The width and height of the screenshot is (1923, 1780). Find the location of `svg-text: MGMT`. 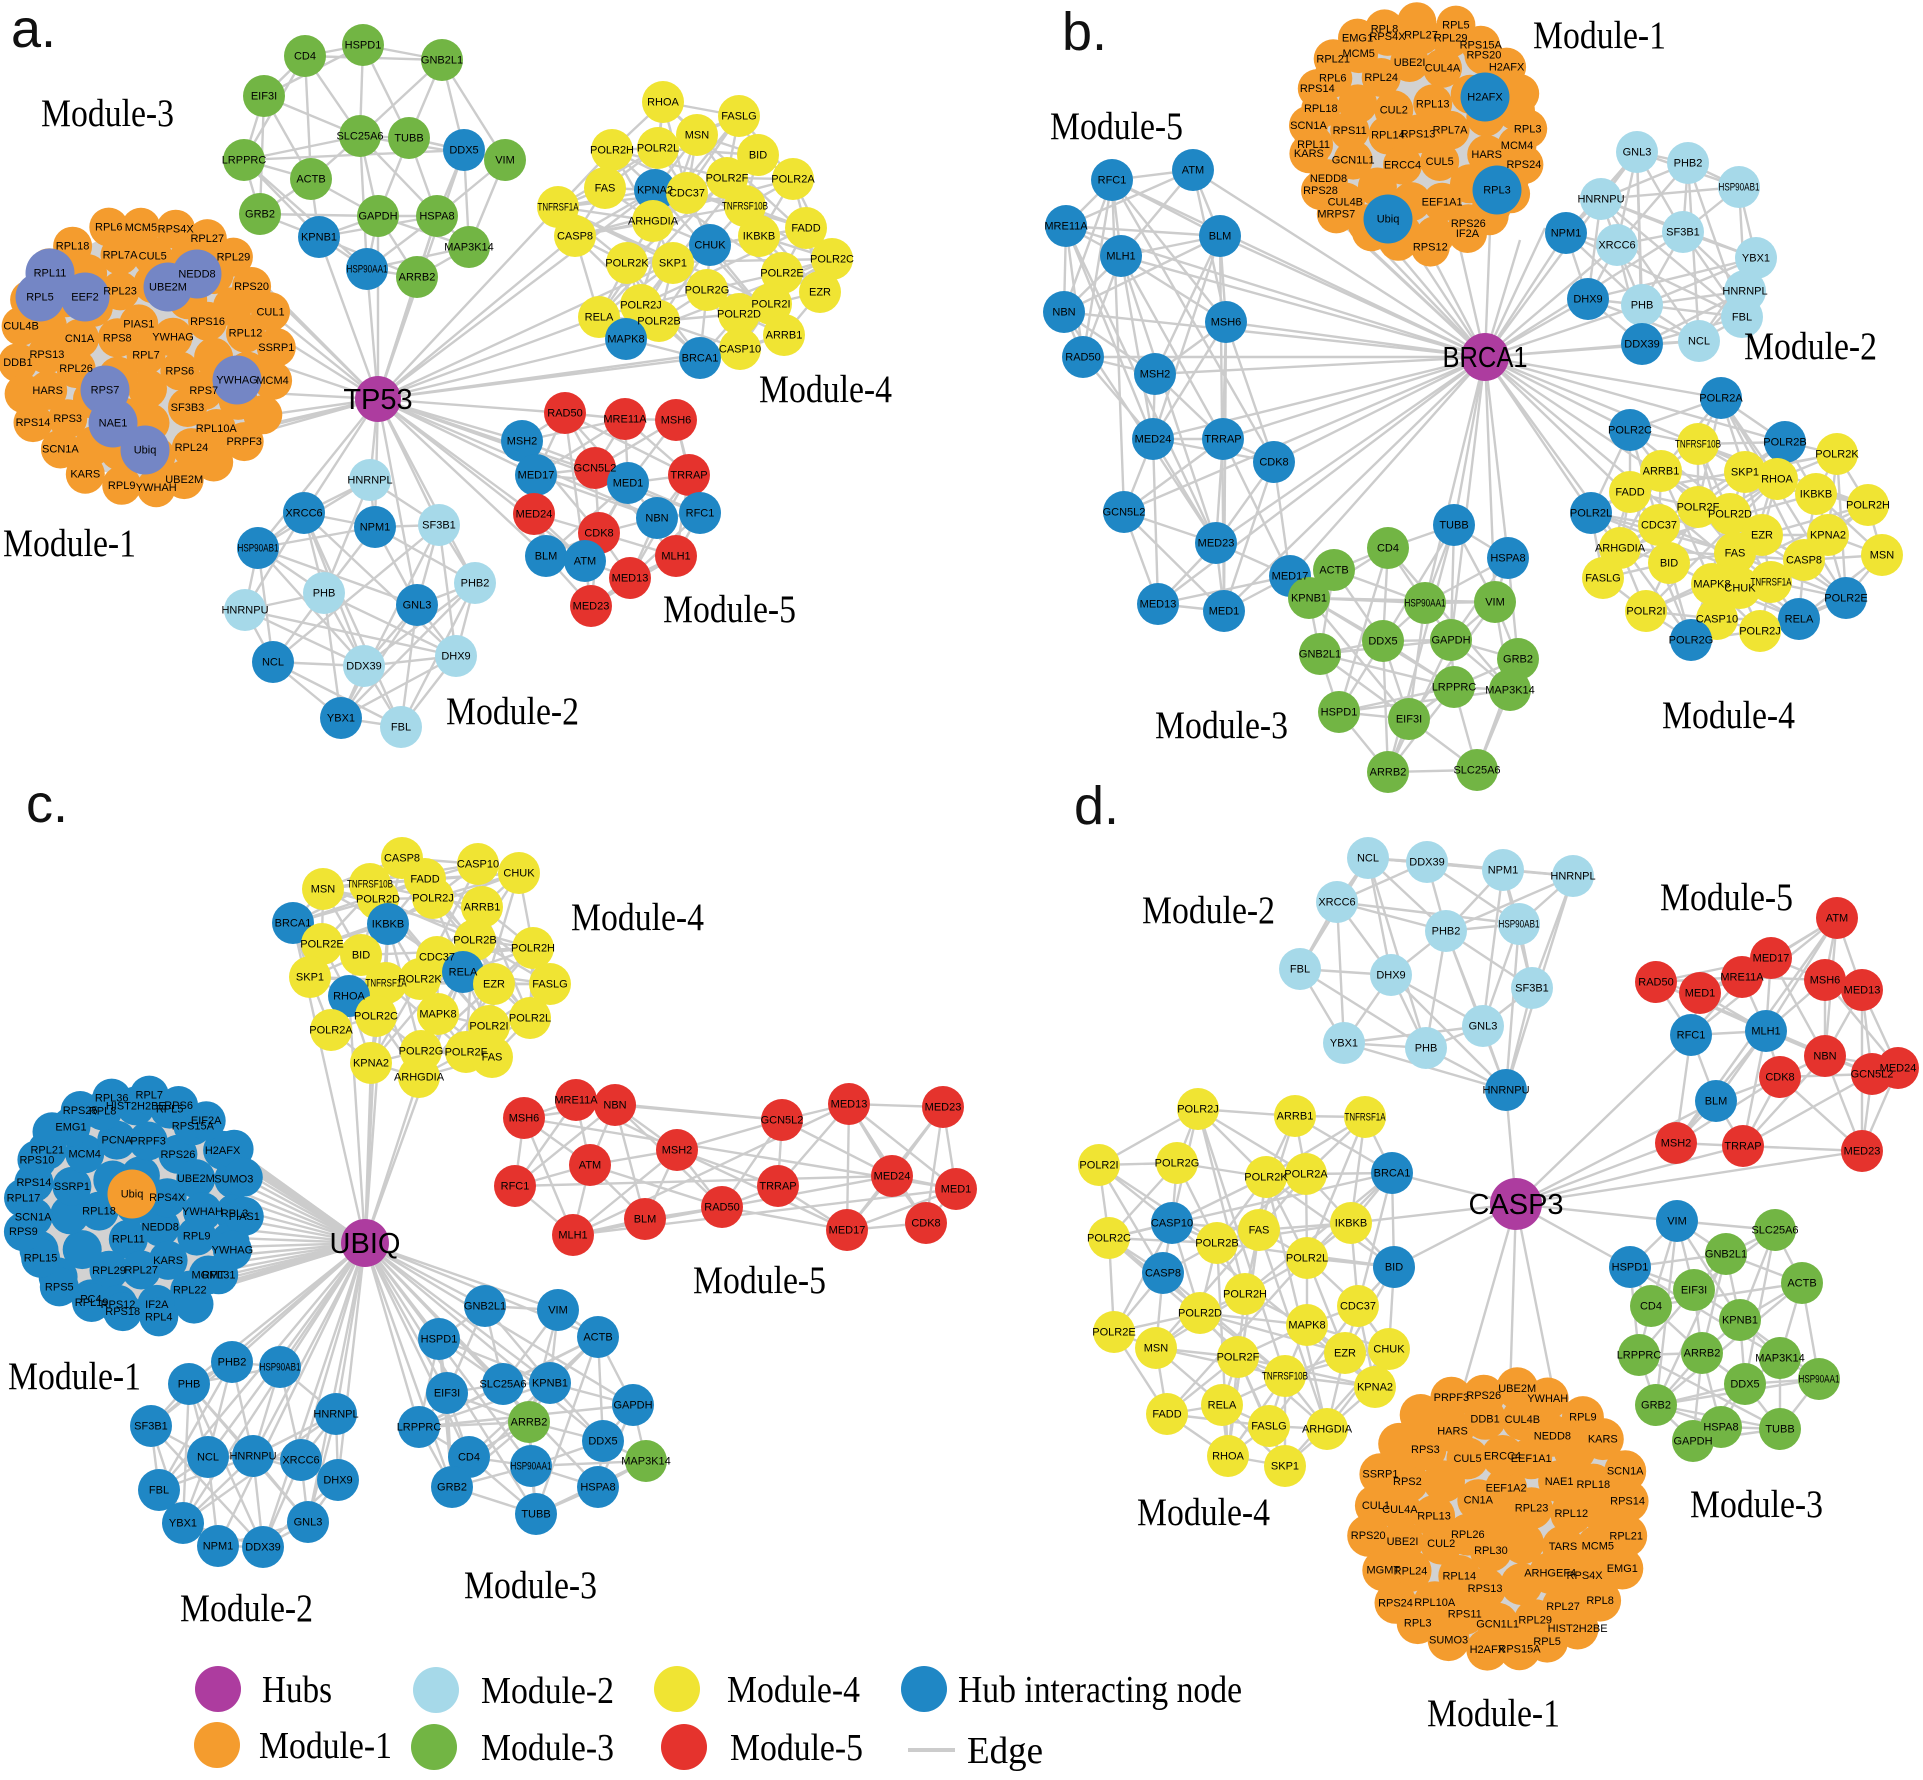

svg-text: MGMT is located at coordinates (1383, 1571).